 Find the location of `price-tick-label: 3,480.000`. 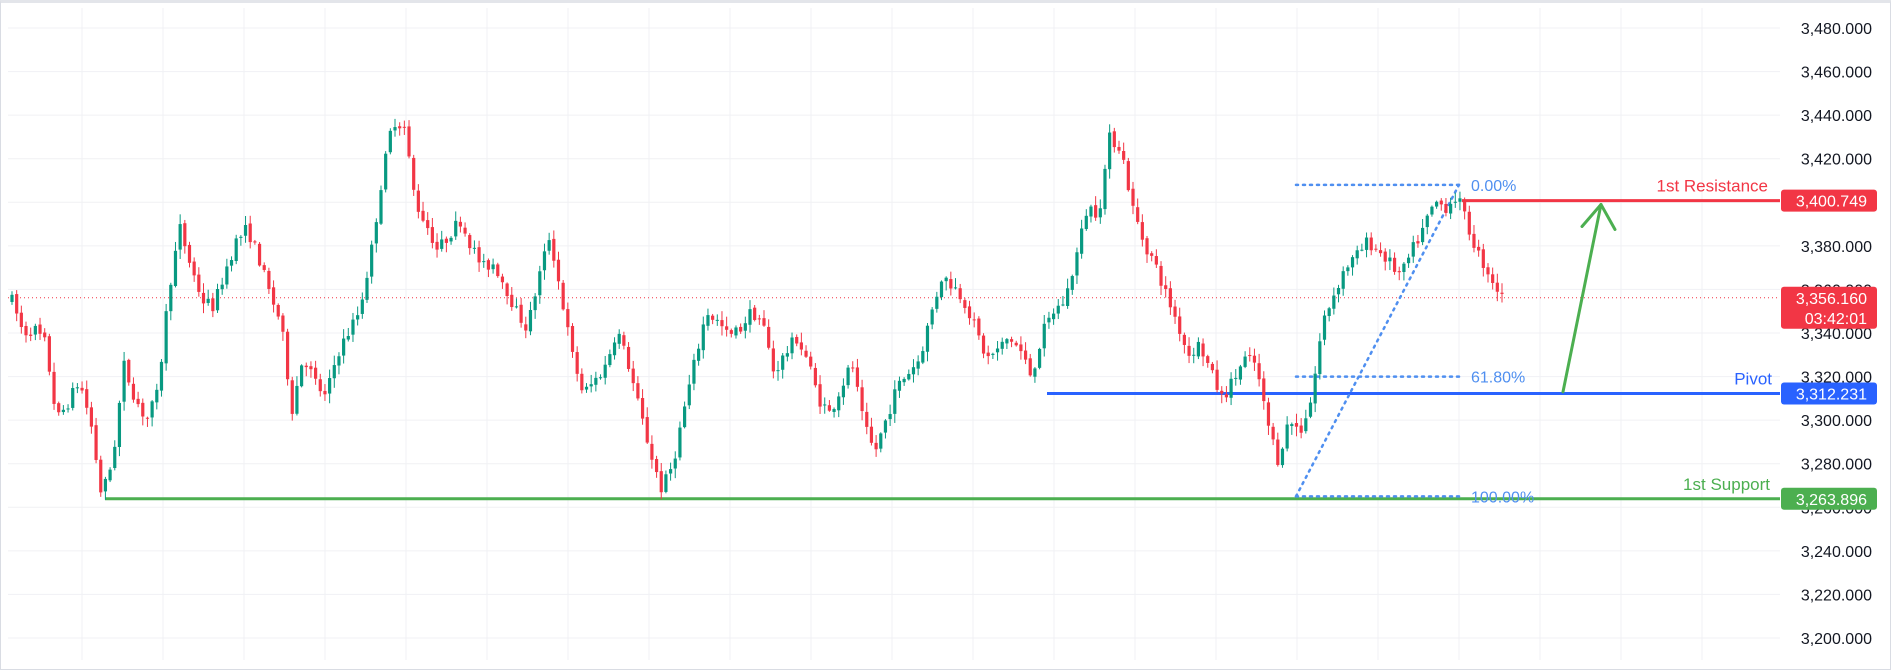

price-tick-label: 3,480.000 is located at coordinates (1836, 29).